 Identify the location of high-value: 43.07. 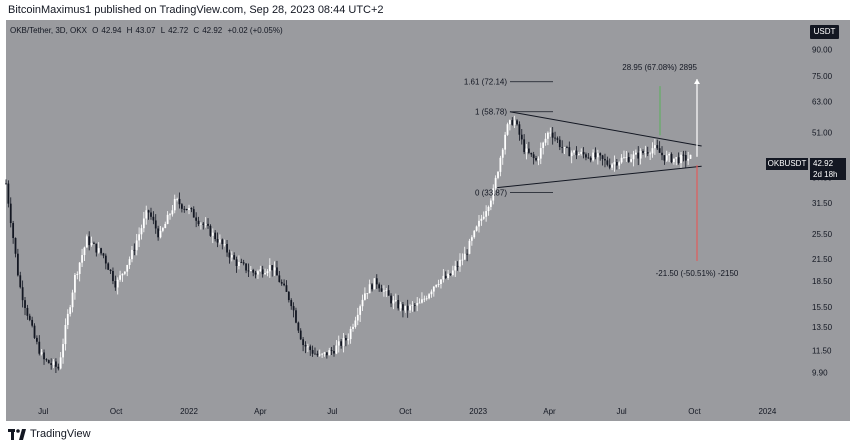
(145, 30).